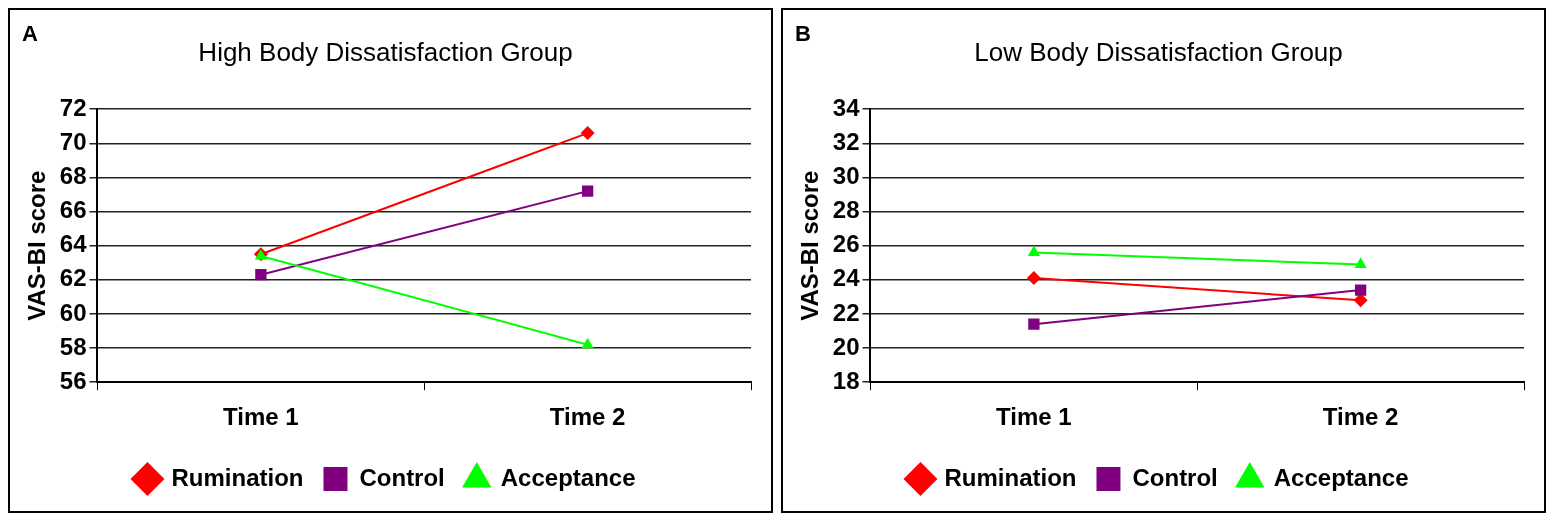  I want to click on y-tick-label: 20, so click(846, 346).